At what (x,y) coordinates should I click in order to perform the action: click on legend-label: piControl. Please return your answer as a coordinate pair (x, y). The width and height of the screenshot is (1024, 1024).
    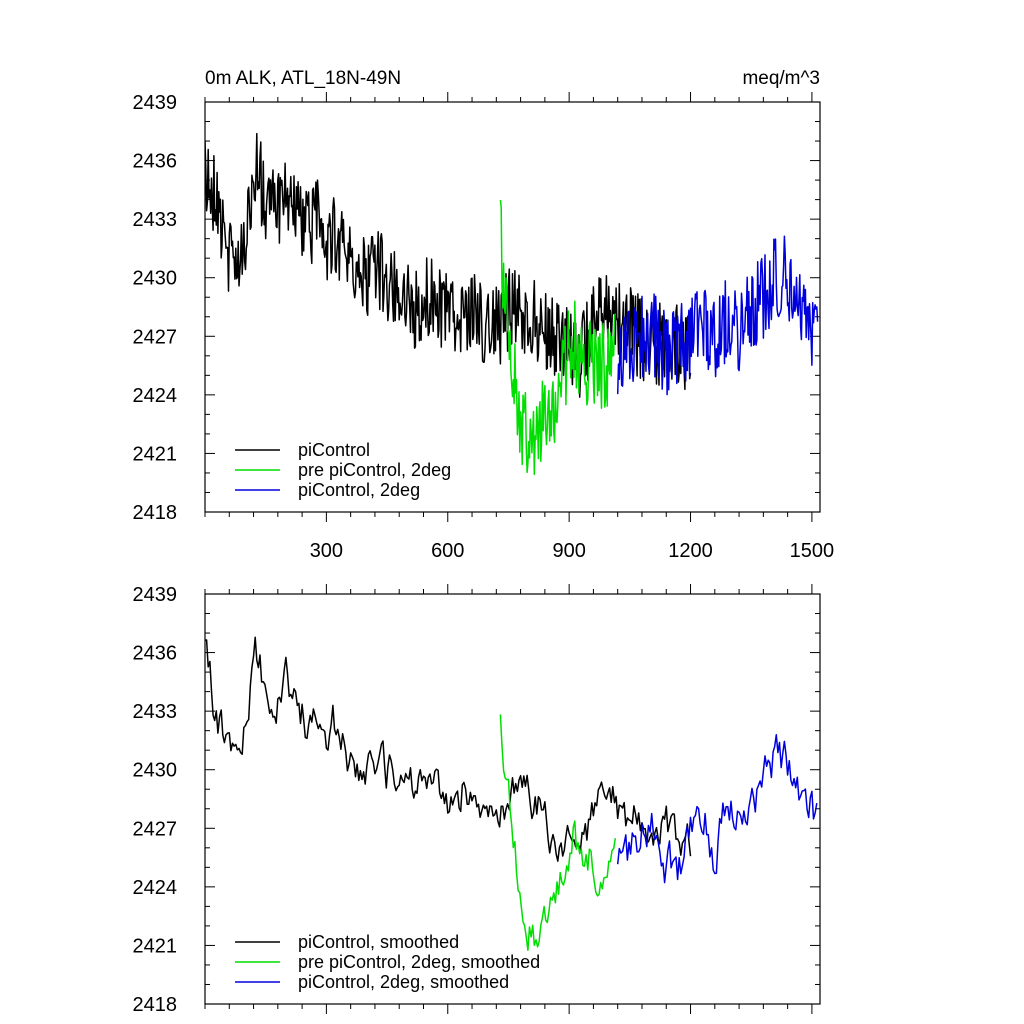
    Looking at the image, I should click on (334, 450).